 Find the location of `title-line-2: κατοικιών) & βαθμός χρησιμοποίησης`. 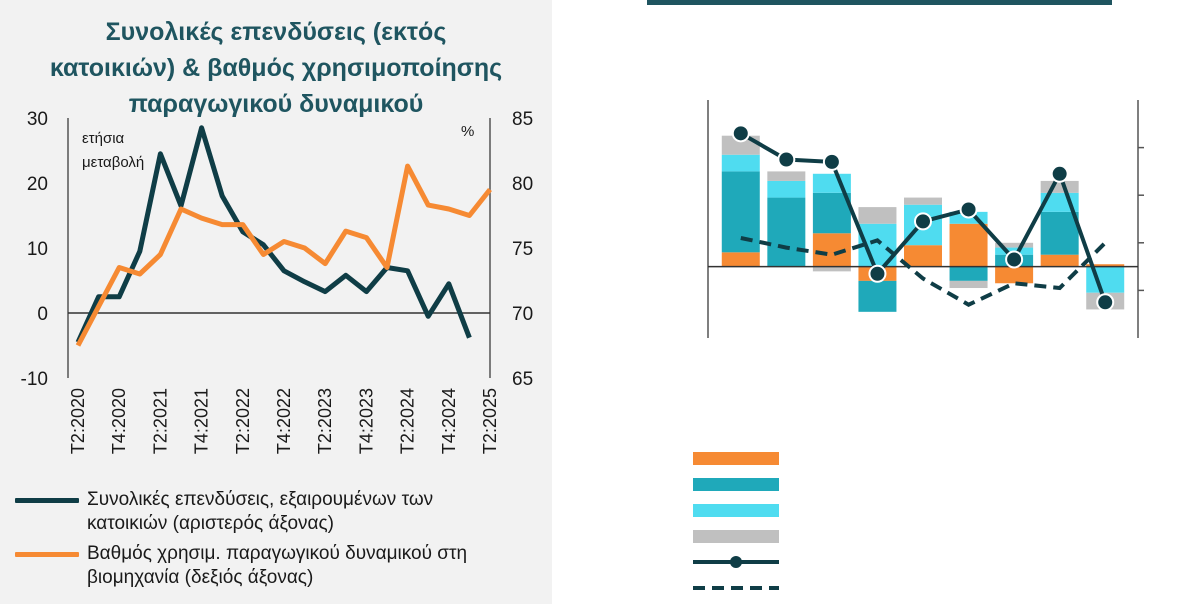

title-line-2: κατοικιών) & βαθμός χρησιμοποίησης is located at coordinates (276, 68).